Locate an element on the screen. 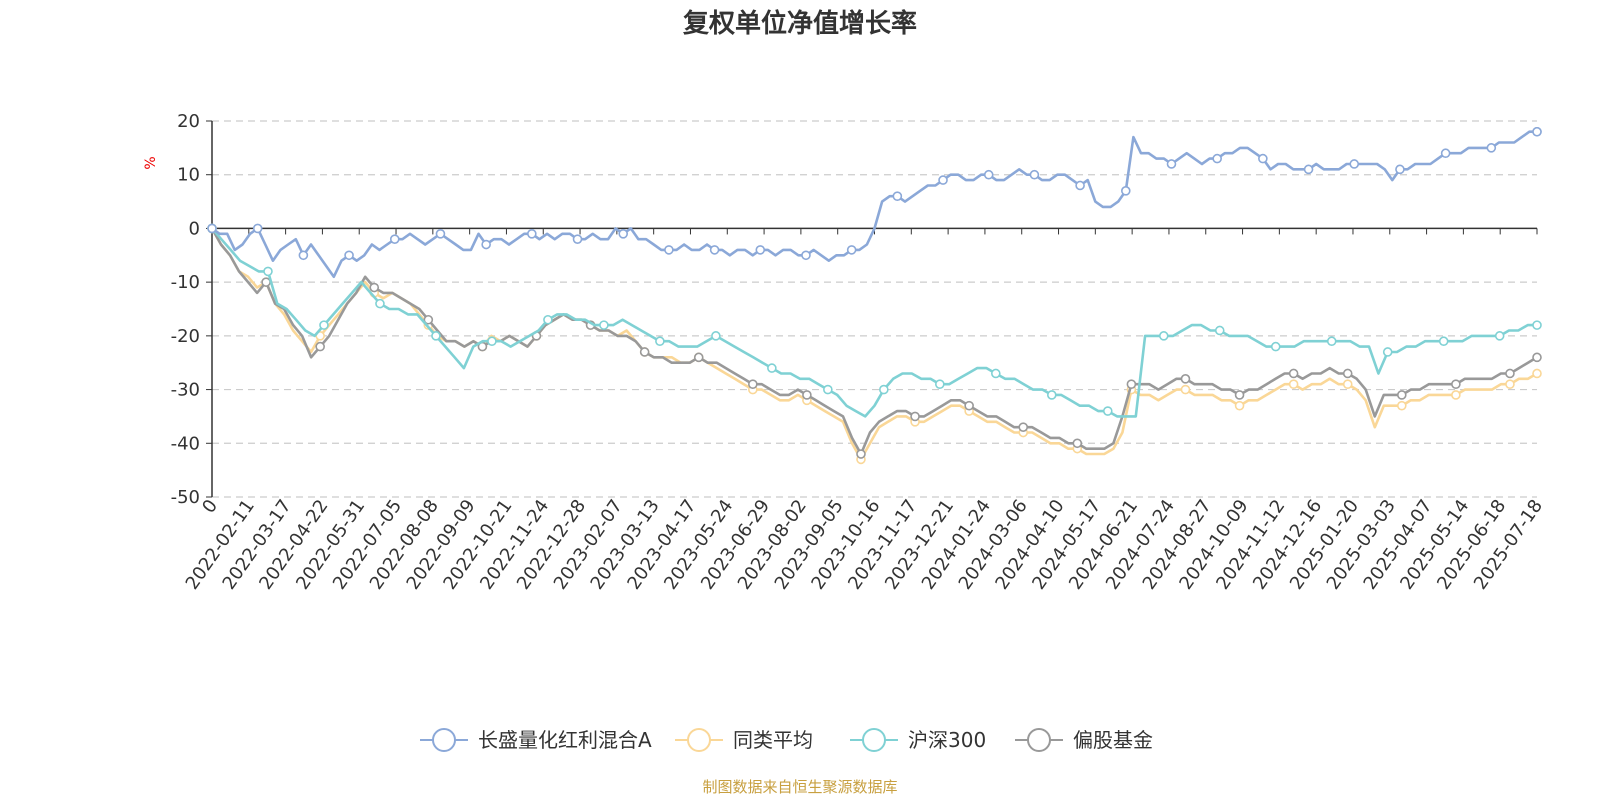 The width and height of the screenshot is (1600, 800). y-tick-label: -10 is located at coordinates (185, 282).